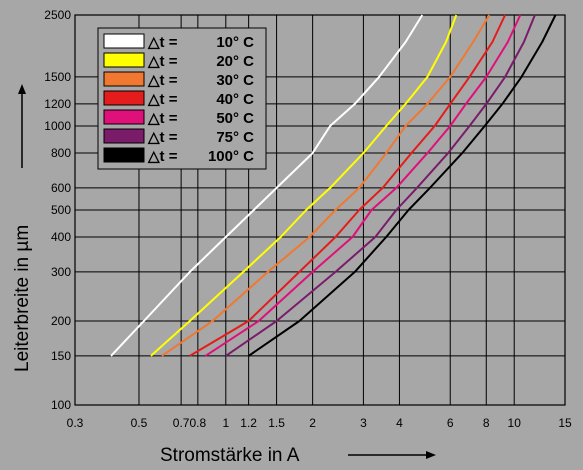  I want to click on legend-label: 75° C, so click(235, 137).